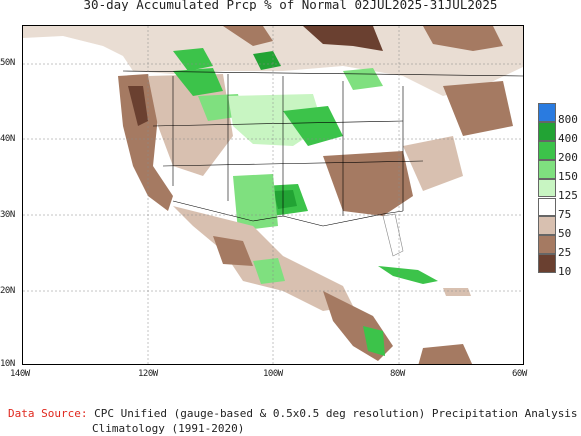  I want to click on lon-label-80w: 80W, so click(397, 374).